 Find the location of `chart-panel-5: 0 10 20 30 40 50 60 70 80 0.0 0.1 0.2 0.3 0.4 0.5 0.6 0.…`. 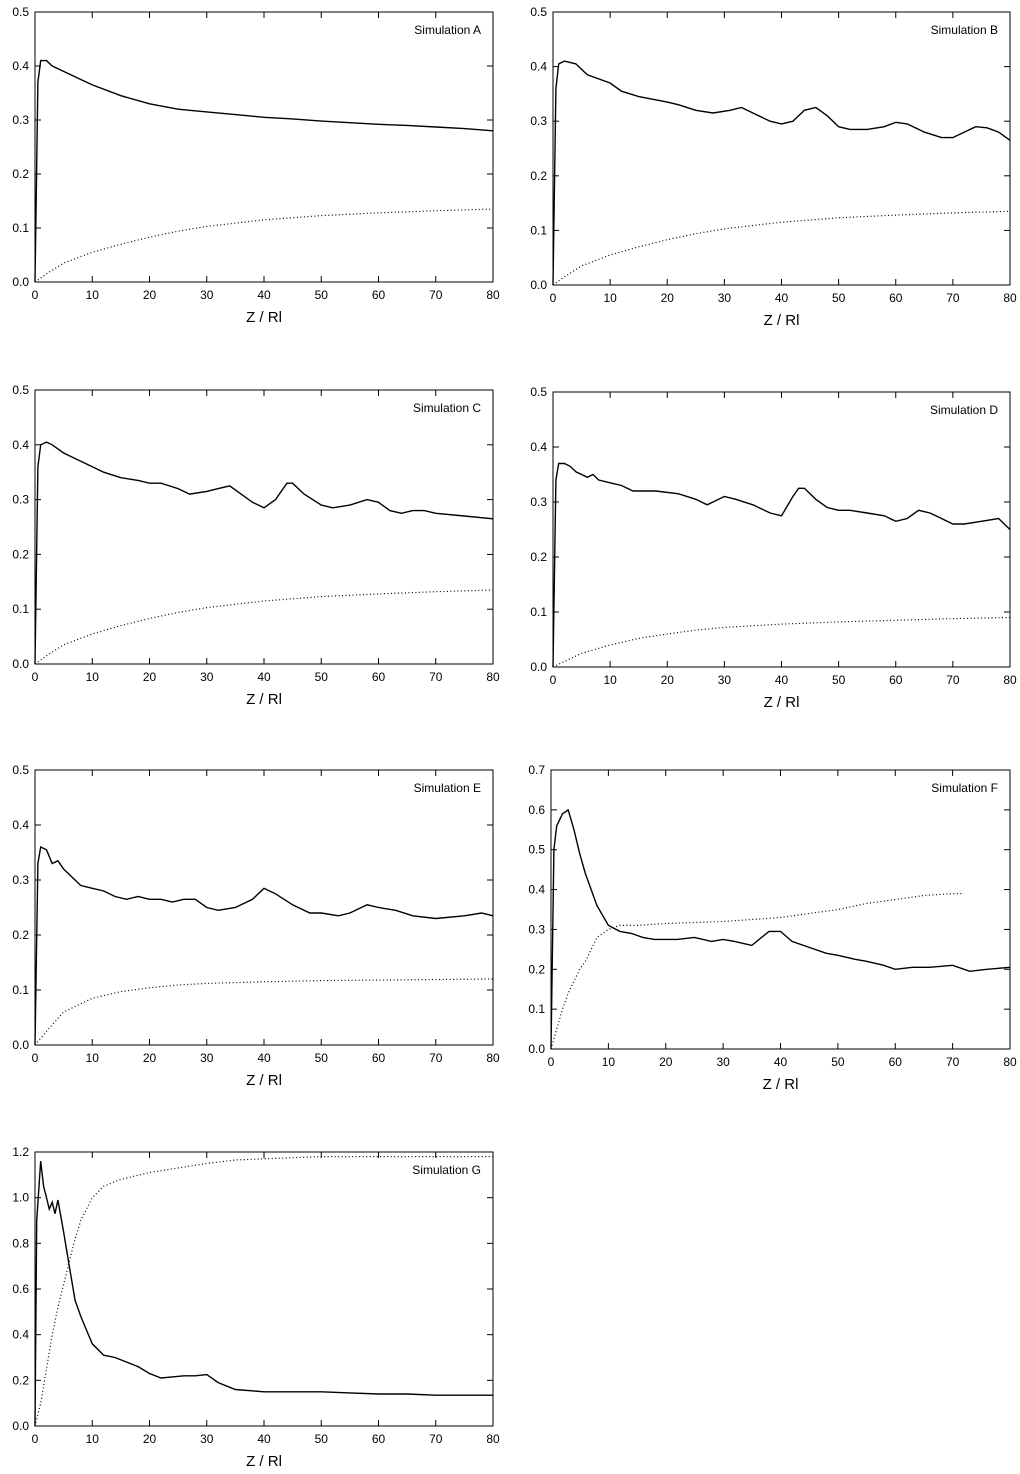

chart-panel-5: 0 10 20 30 40 50 60 70 80 0.0 0.1 0.2 0.3 0.4 0.5 0.6 0.… is located at coordinates (772, 928).